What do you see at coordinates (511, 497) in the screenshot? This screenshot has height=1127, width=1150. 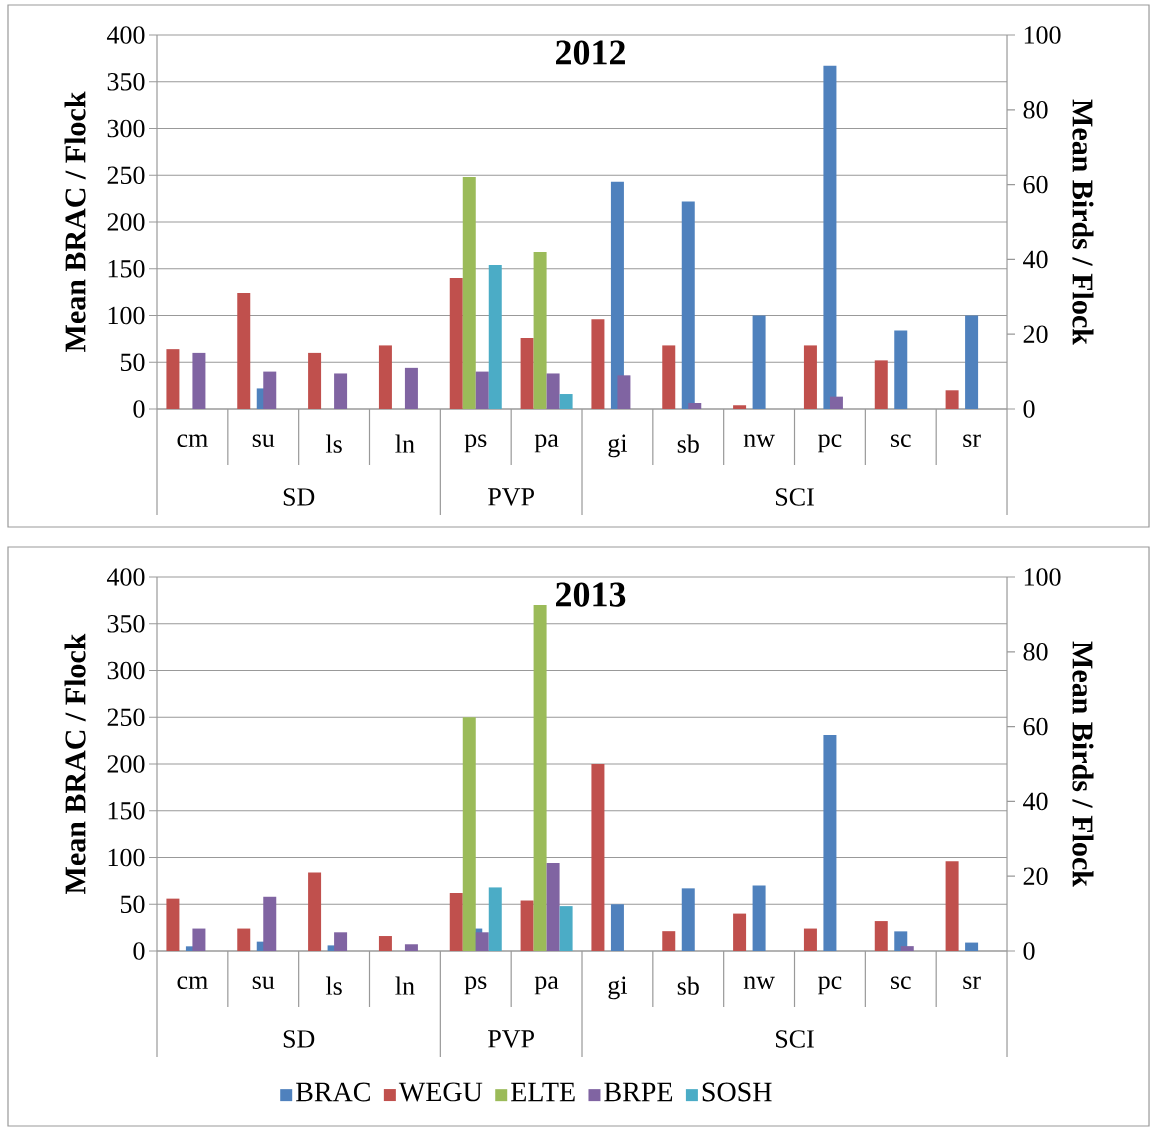 I see `text: PVP` at bounding box center [511, 497].